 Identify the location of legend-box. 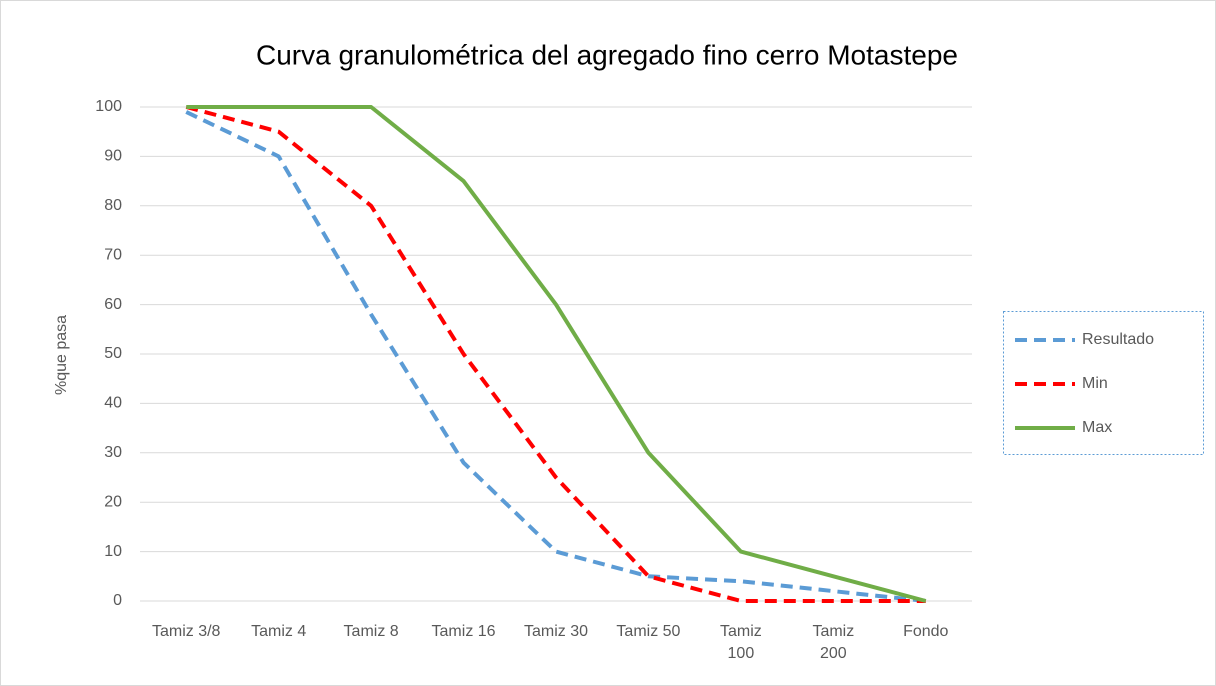
(1103, 383).